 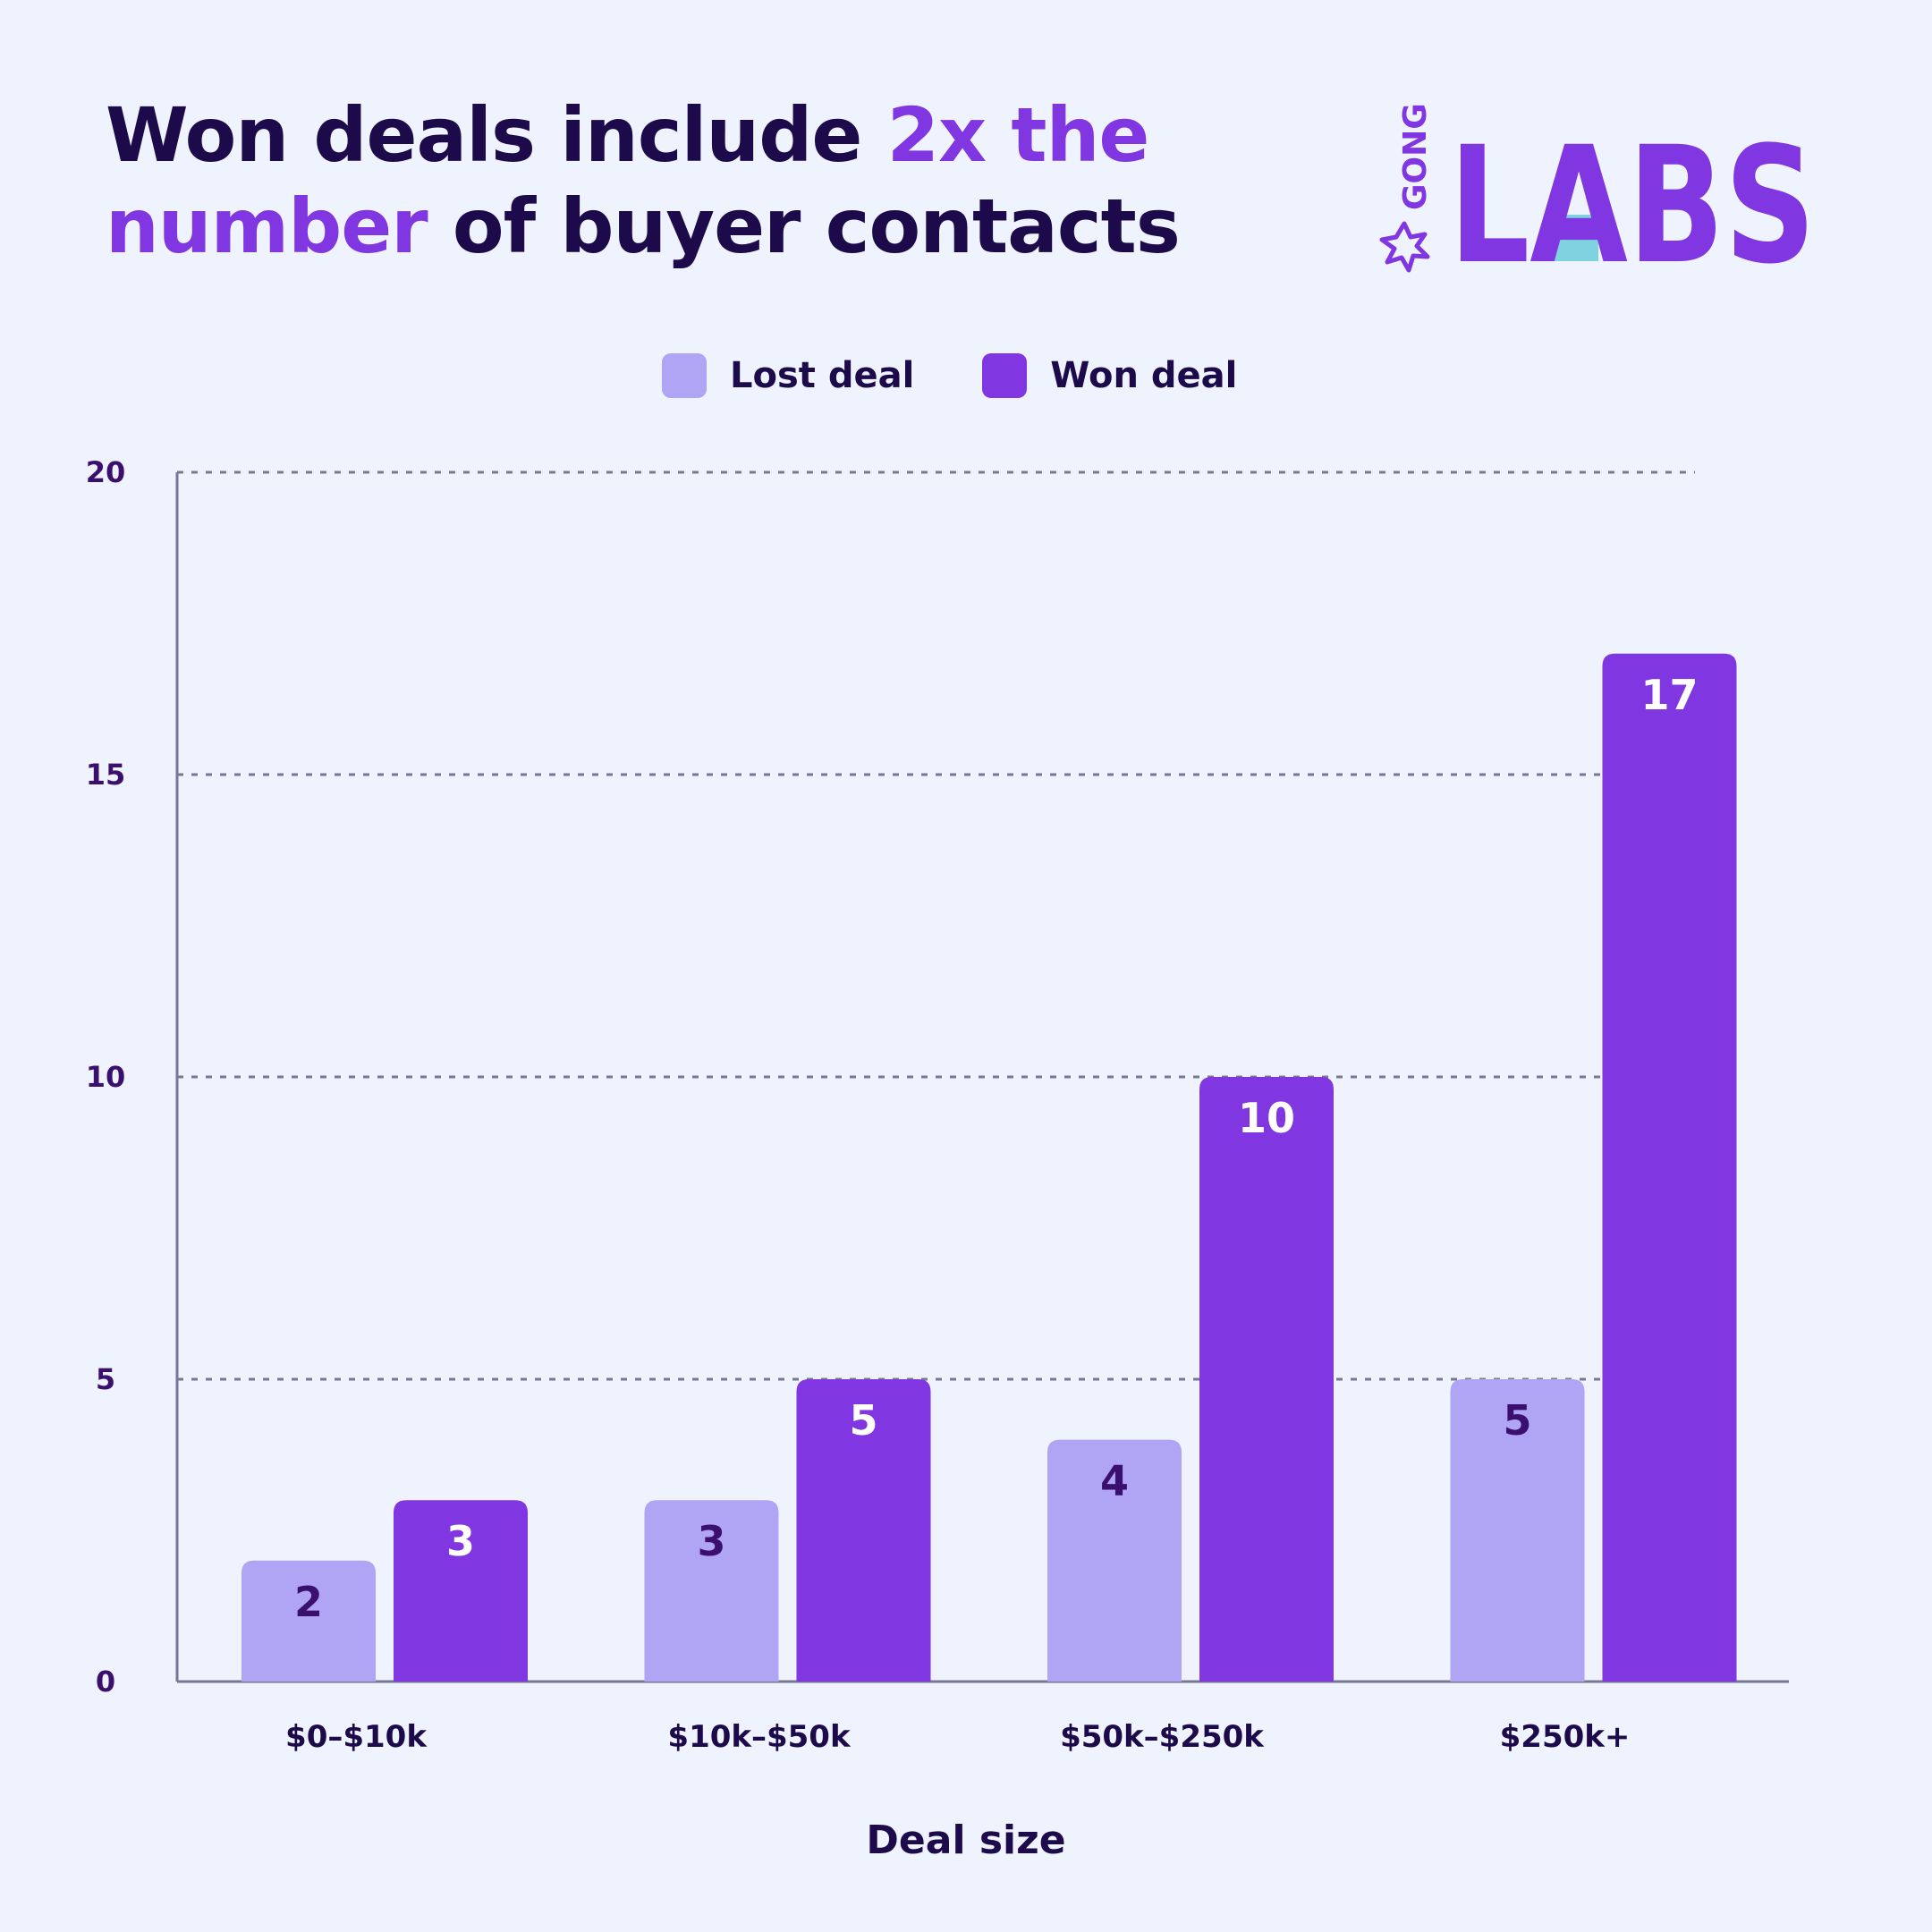 What do you see at coordinates (1005, 375) in the screenshot?
I see `legend-swatch-won` at bounding box center [1005, 375].